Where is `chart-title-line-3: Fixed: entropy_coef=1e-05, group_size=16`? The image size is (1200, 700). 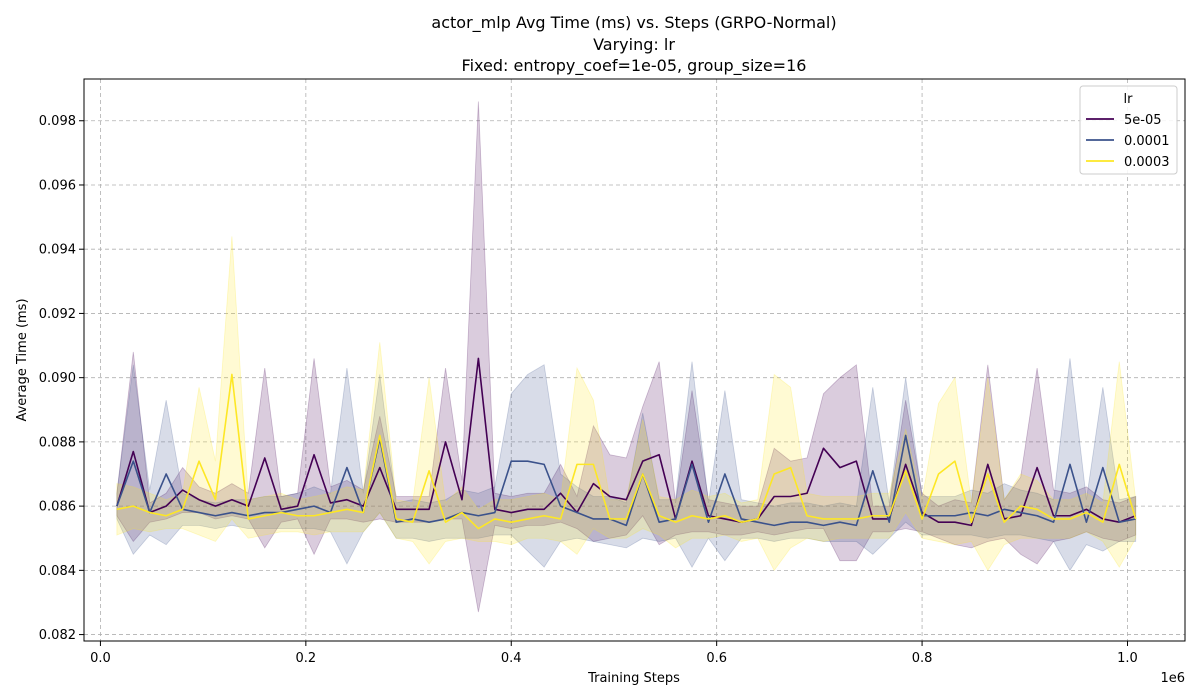
chart-title-line-3: Fixed: entropy_coef=1e-05, group_size=16 is located at coordinates (634, 66).